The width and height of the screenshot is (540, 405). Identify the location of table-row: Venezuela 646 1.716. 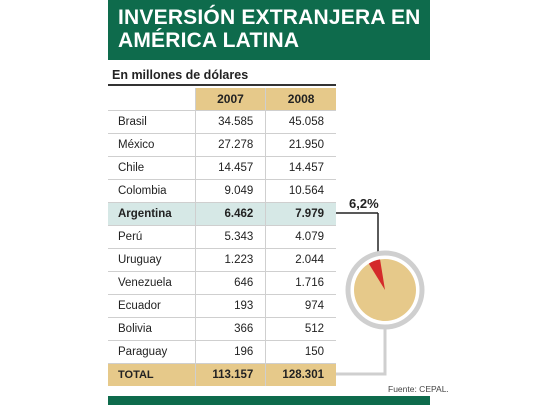
(222, 283).